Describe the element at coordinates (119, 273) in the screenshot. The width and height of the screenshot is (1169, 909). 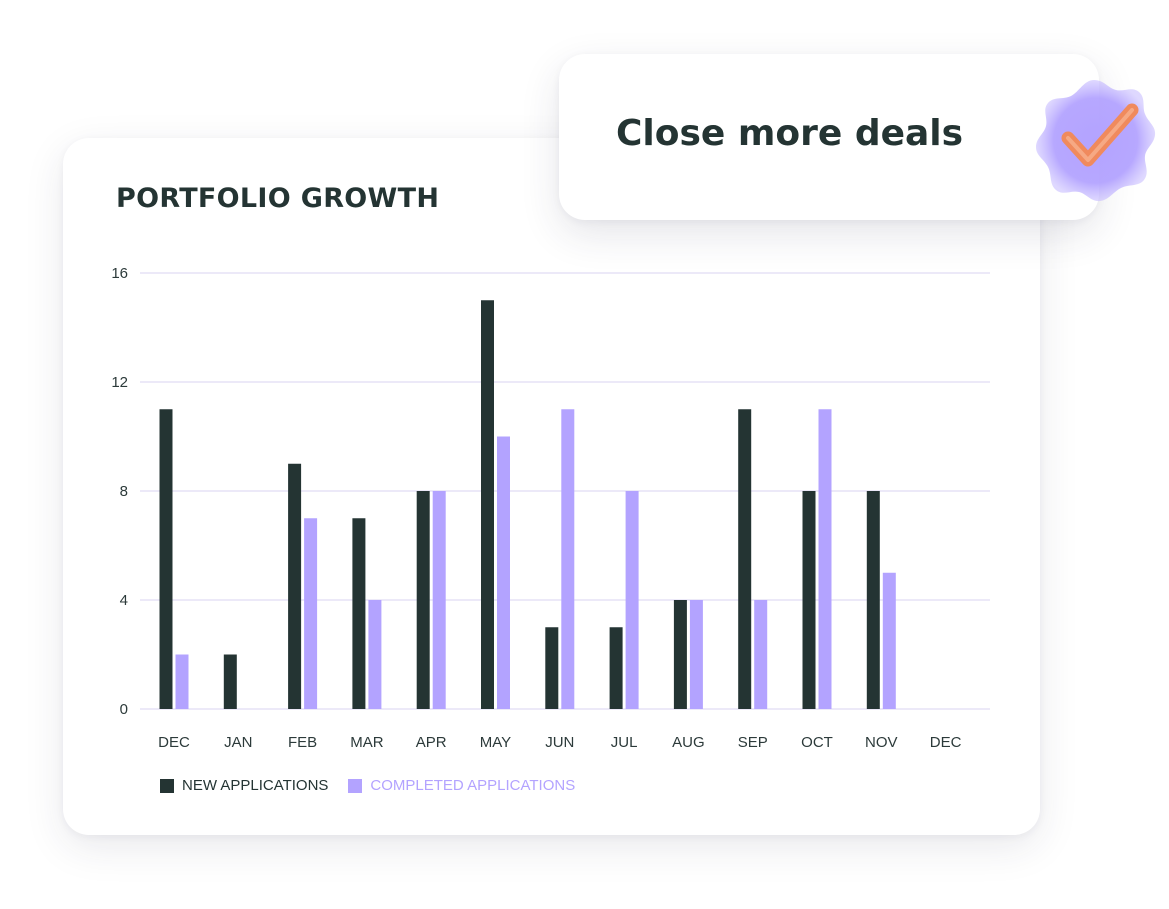
I see `y-tick-label: 16` at that location.